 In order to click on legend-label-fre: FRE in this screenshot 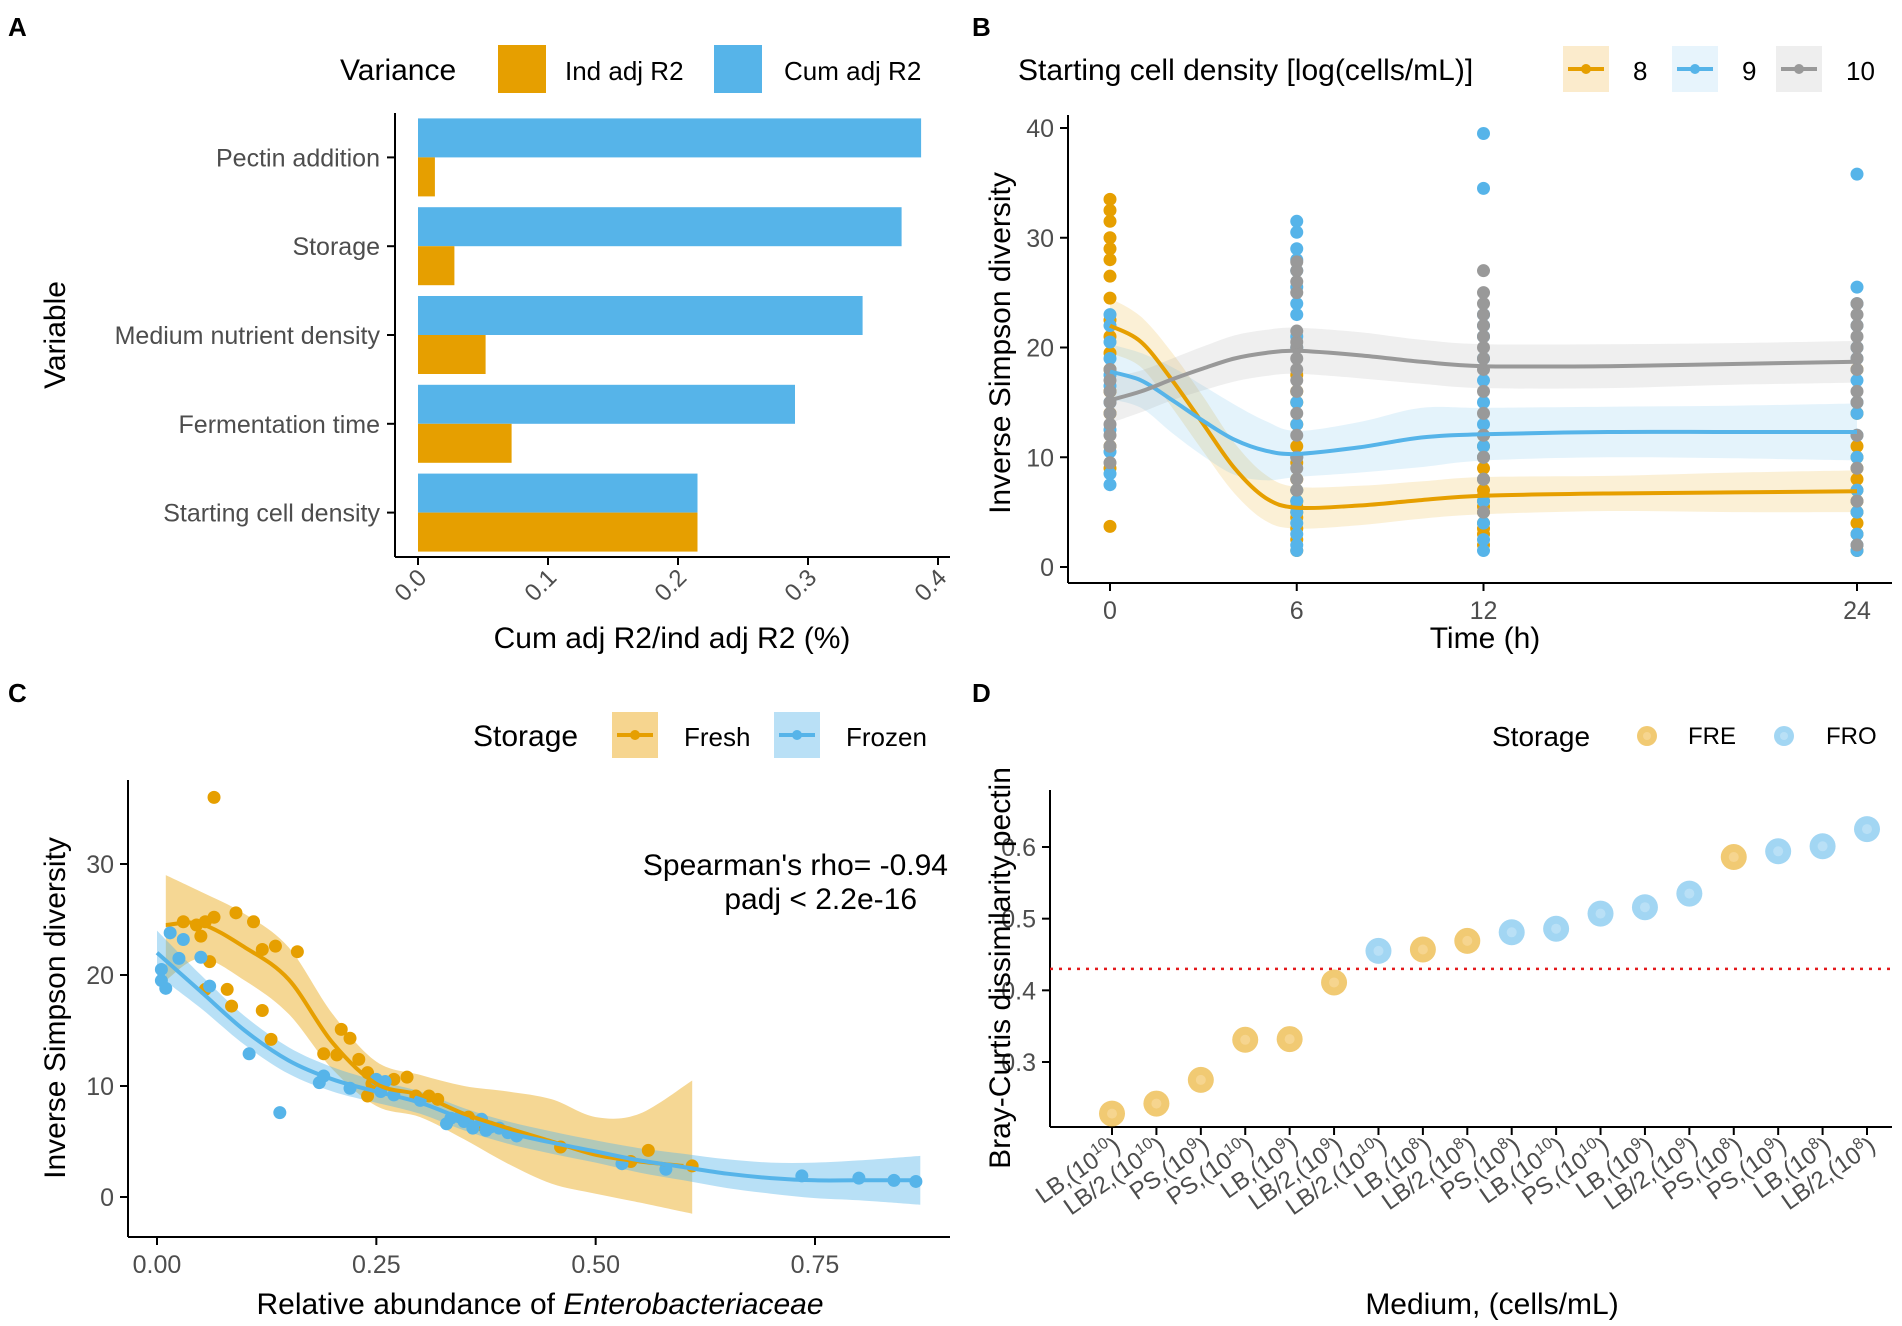, I will do `click(1712, 736)`.